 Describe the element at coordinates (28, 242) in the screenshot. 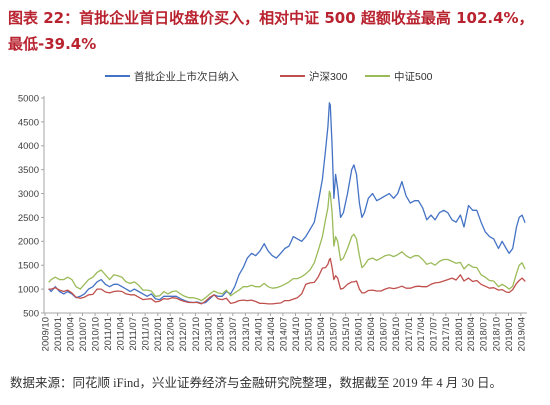

I see `y-tick-label: 2000` at that location.